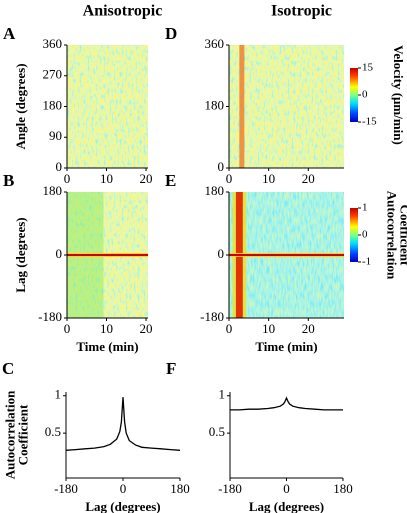  I want to click on colorbar-label: Velocity (μm/min), so click(398, 95).